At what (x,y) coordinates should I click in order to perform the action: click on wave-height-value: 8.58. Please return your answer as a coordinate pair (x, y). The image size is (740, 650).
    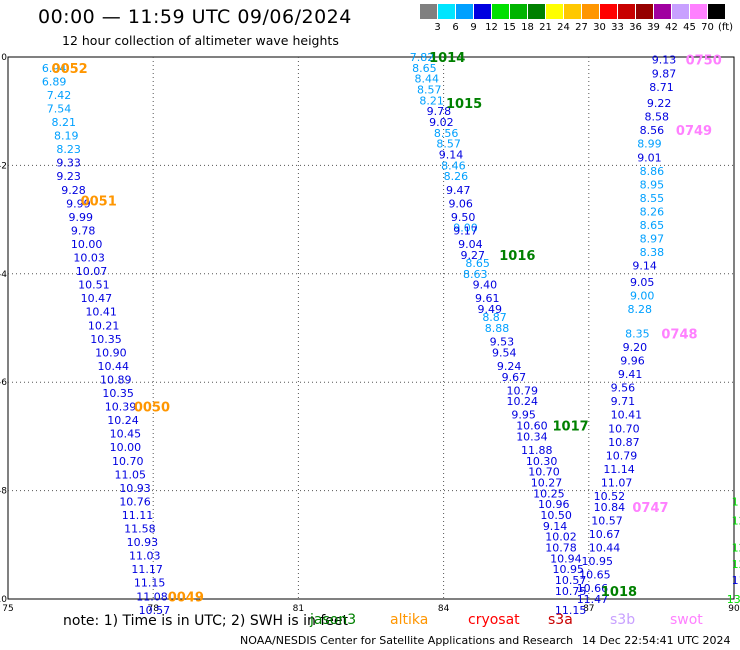
    Looking at the image, I should click on (656, 117).